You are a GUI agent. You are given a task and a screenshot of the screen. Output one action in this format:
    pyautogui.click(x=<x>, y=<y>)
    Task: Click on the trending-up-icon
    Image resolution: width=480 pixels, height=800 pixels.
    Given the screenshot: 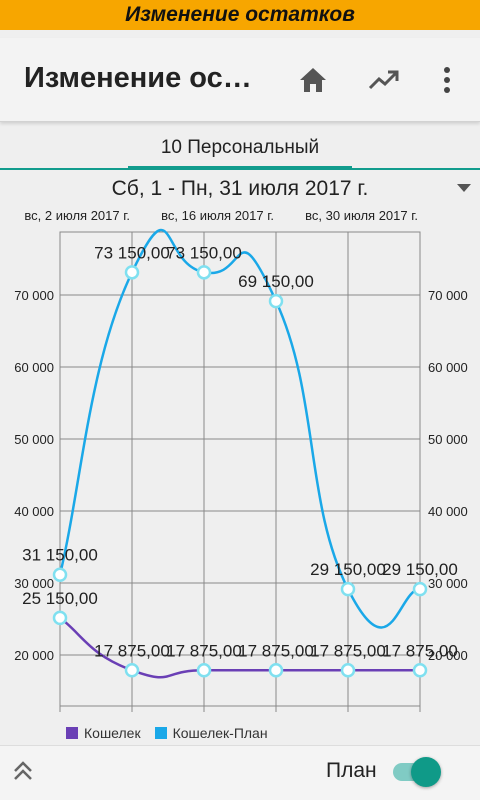 What is the action you would take?
    pyautogui.click(x=384, y=80)
    